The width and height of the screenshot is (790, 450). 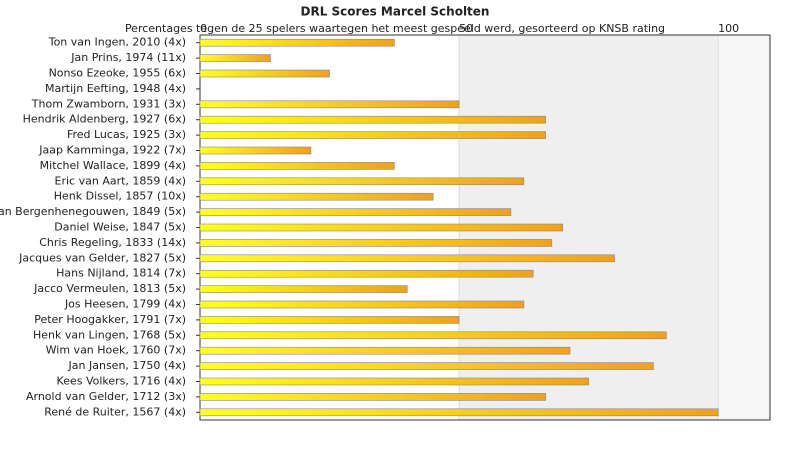 I want to click on y-tick-label: Ton van Ingen, 2010 (4x), so click(x=117, y=42).